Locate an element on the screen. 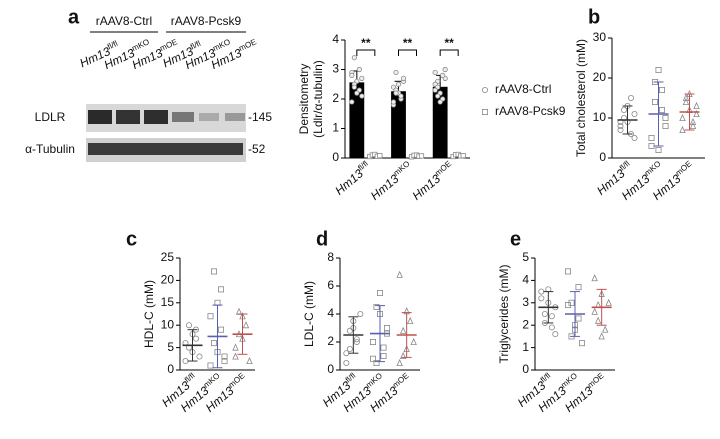 This screenshot has width=720, height=439. panel-letter: a is located at coordinates (74, 17).